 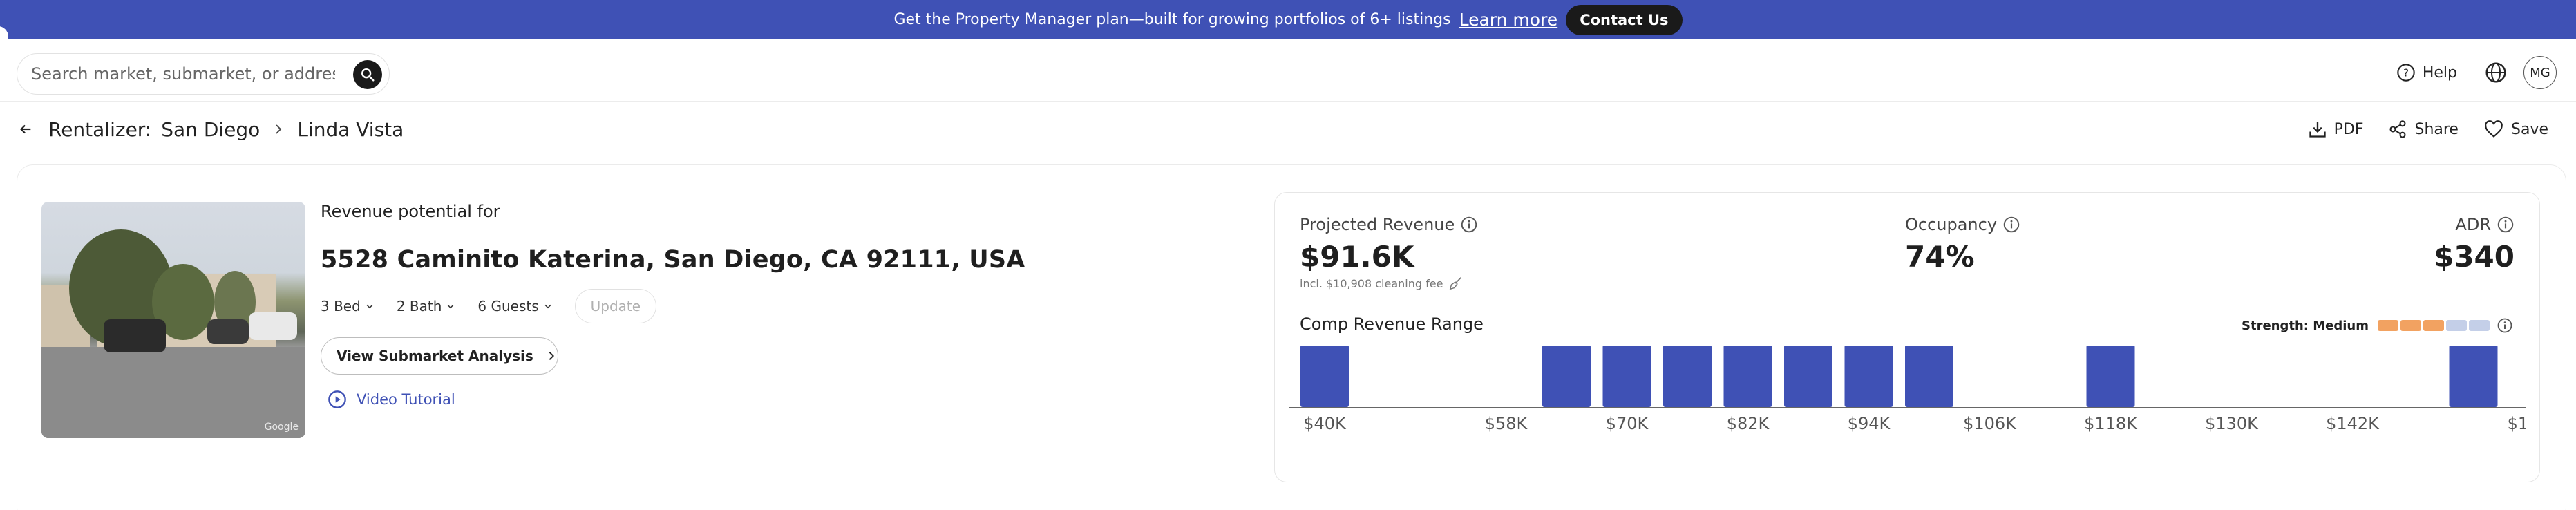 I want to click on strength-indicator: Strength: Medium, so click(x=2377, y=325).